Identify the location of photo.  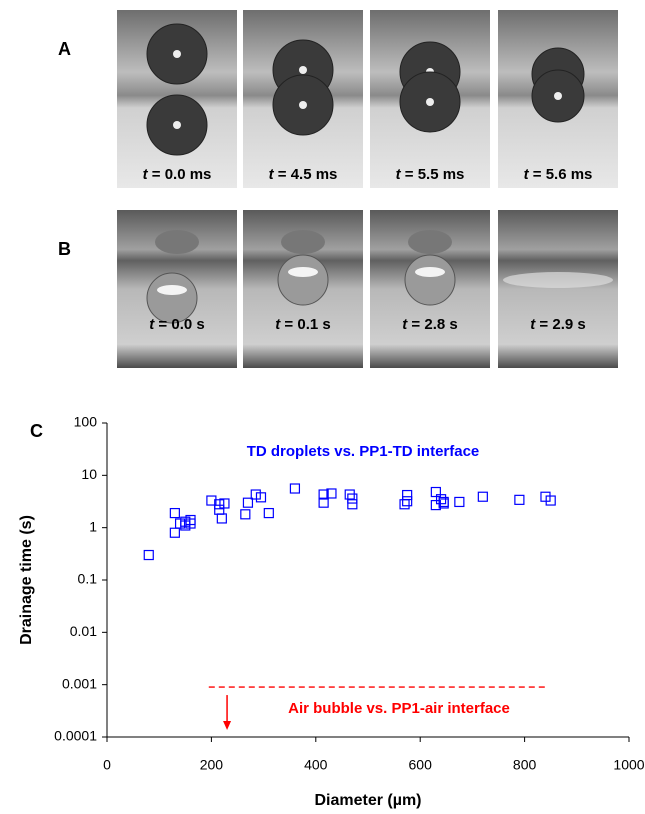
(558, 289).